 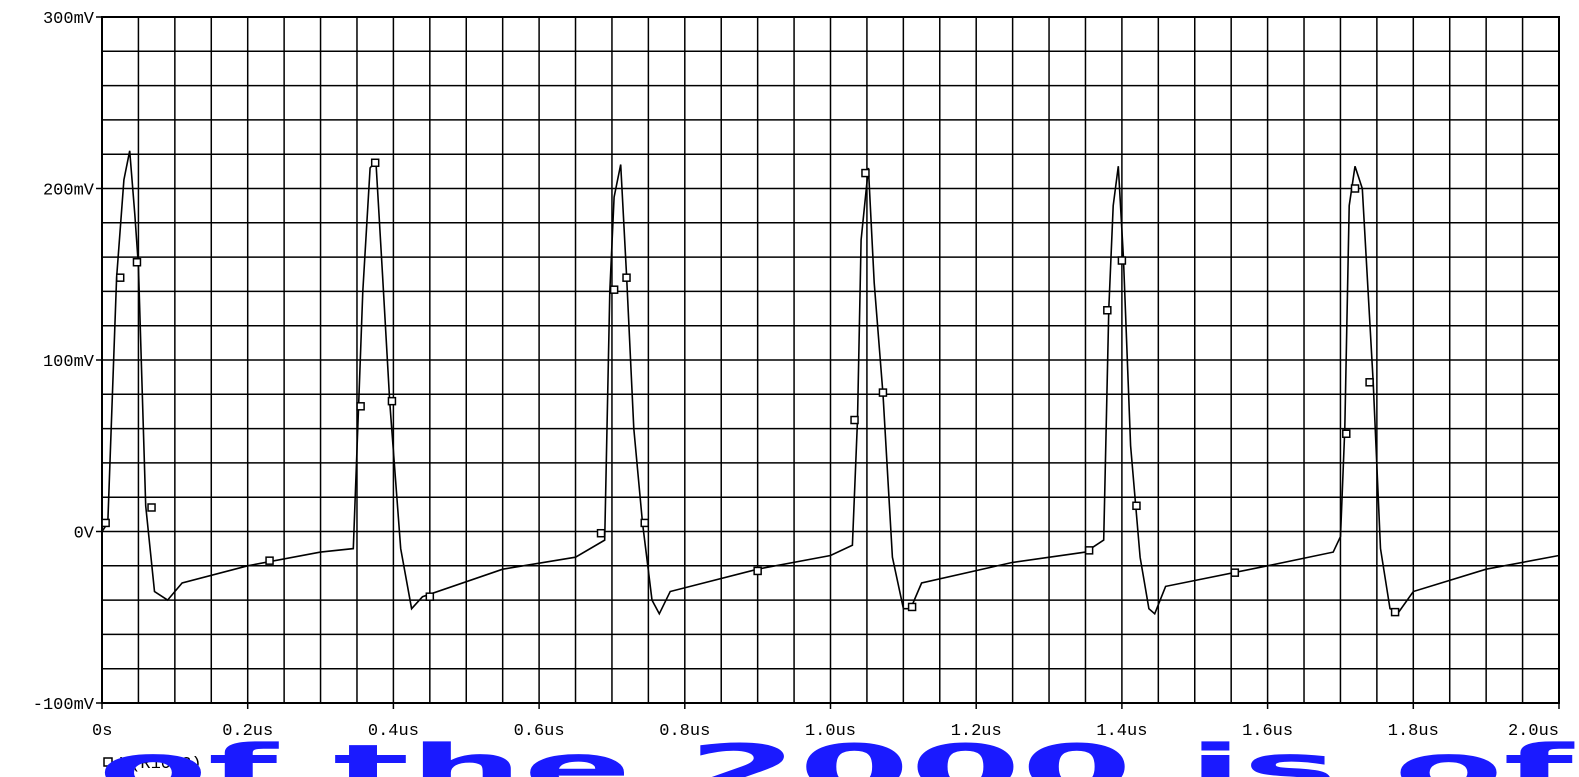 I want to click on legend: V(R10:2), so click(x=152, y=764).